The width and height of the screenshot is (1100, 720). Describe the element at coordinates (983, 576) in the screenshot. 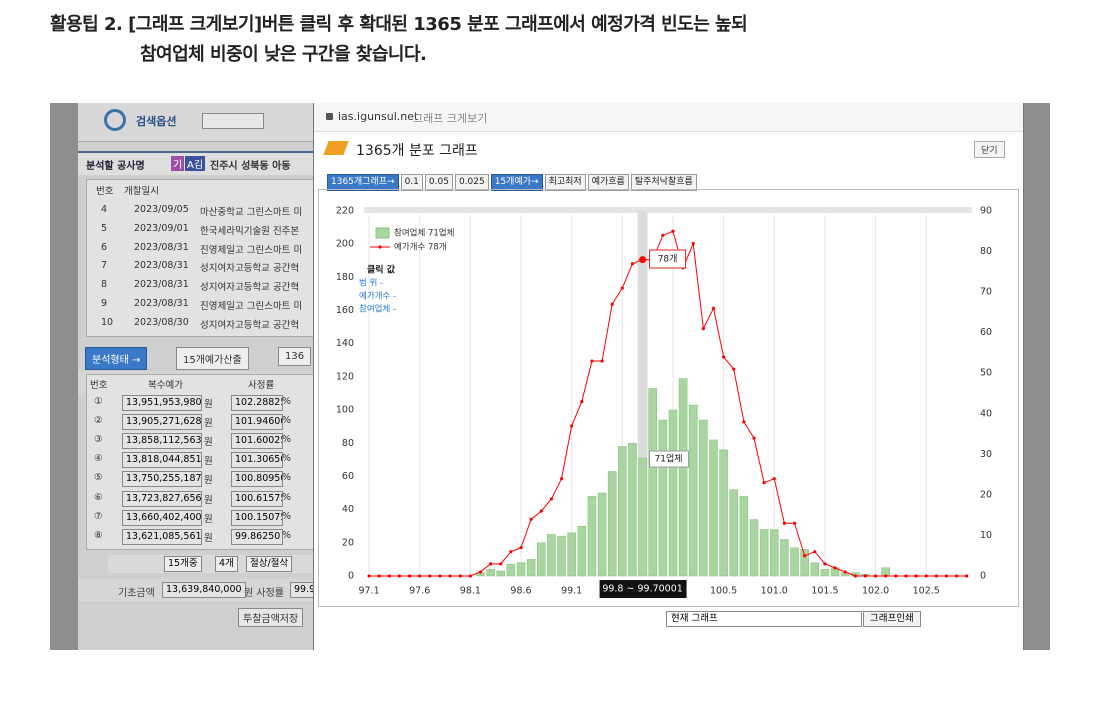

I see `y2-tick-label: 0` at that location.